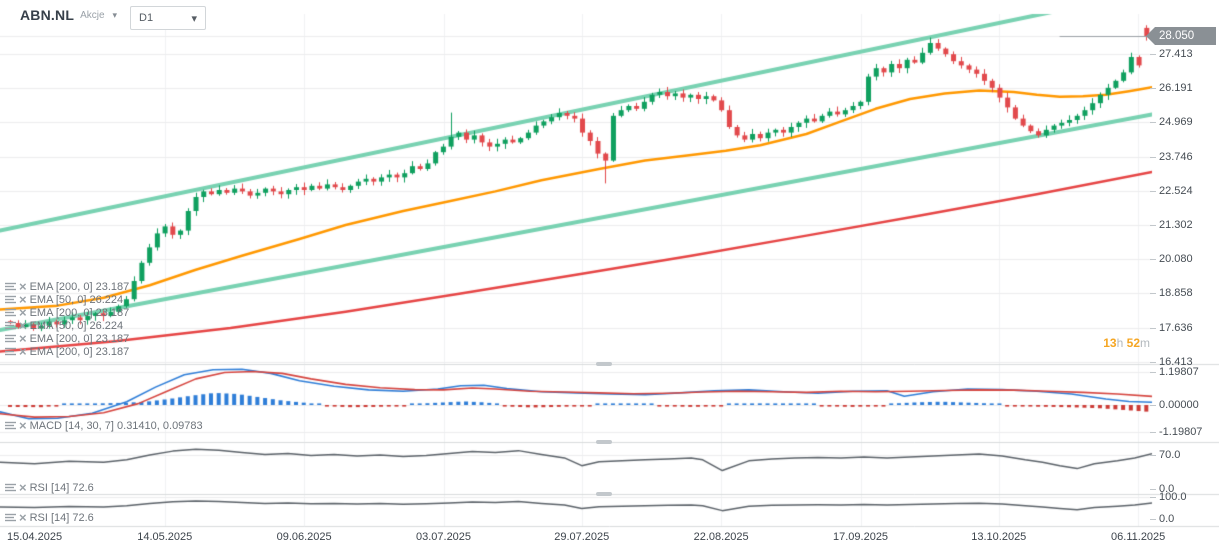  Describe the element at coordinates (1176, 122) in the screenshot. I see `price-axis-label: 24.969` at that location.